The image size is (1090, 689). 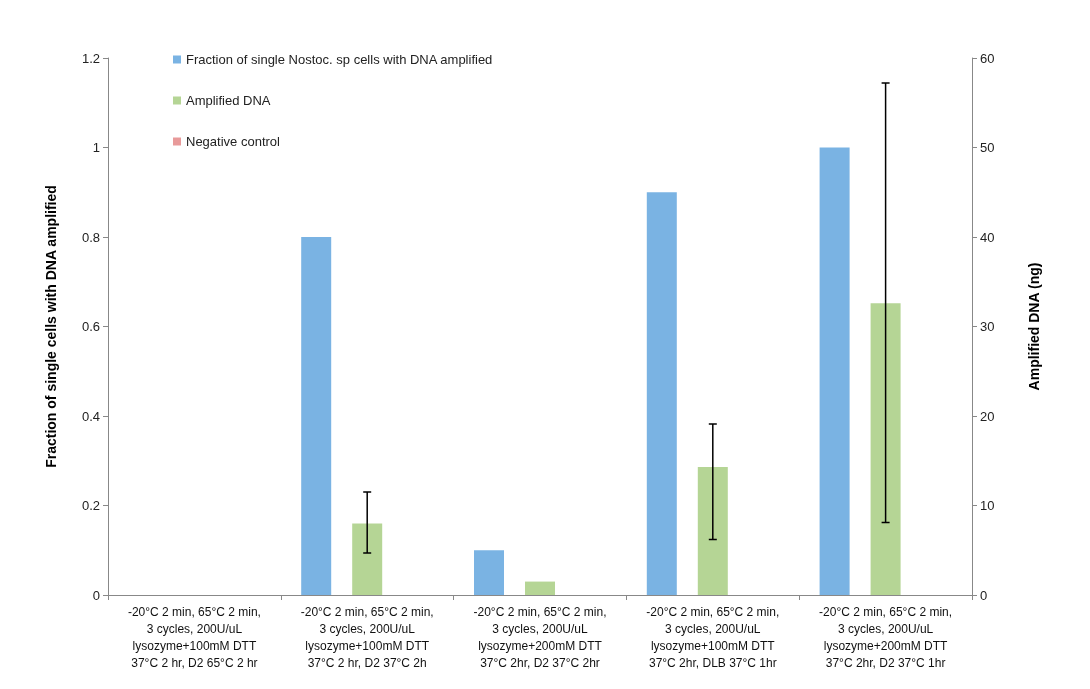 I want to click on y2-tick-label: 30, so click(x=987, y=326).